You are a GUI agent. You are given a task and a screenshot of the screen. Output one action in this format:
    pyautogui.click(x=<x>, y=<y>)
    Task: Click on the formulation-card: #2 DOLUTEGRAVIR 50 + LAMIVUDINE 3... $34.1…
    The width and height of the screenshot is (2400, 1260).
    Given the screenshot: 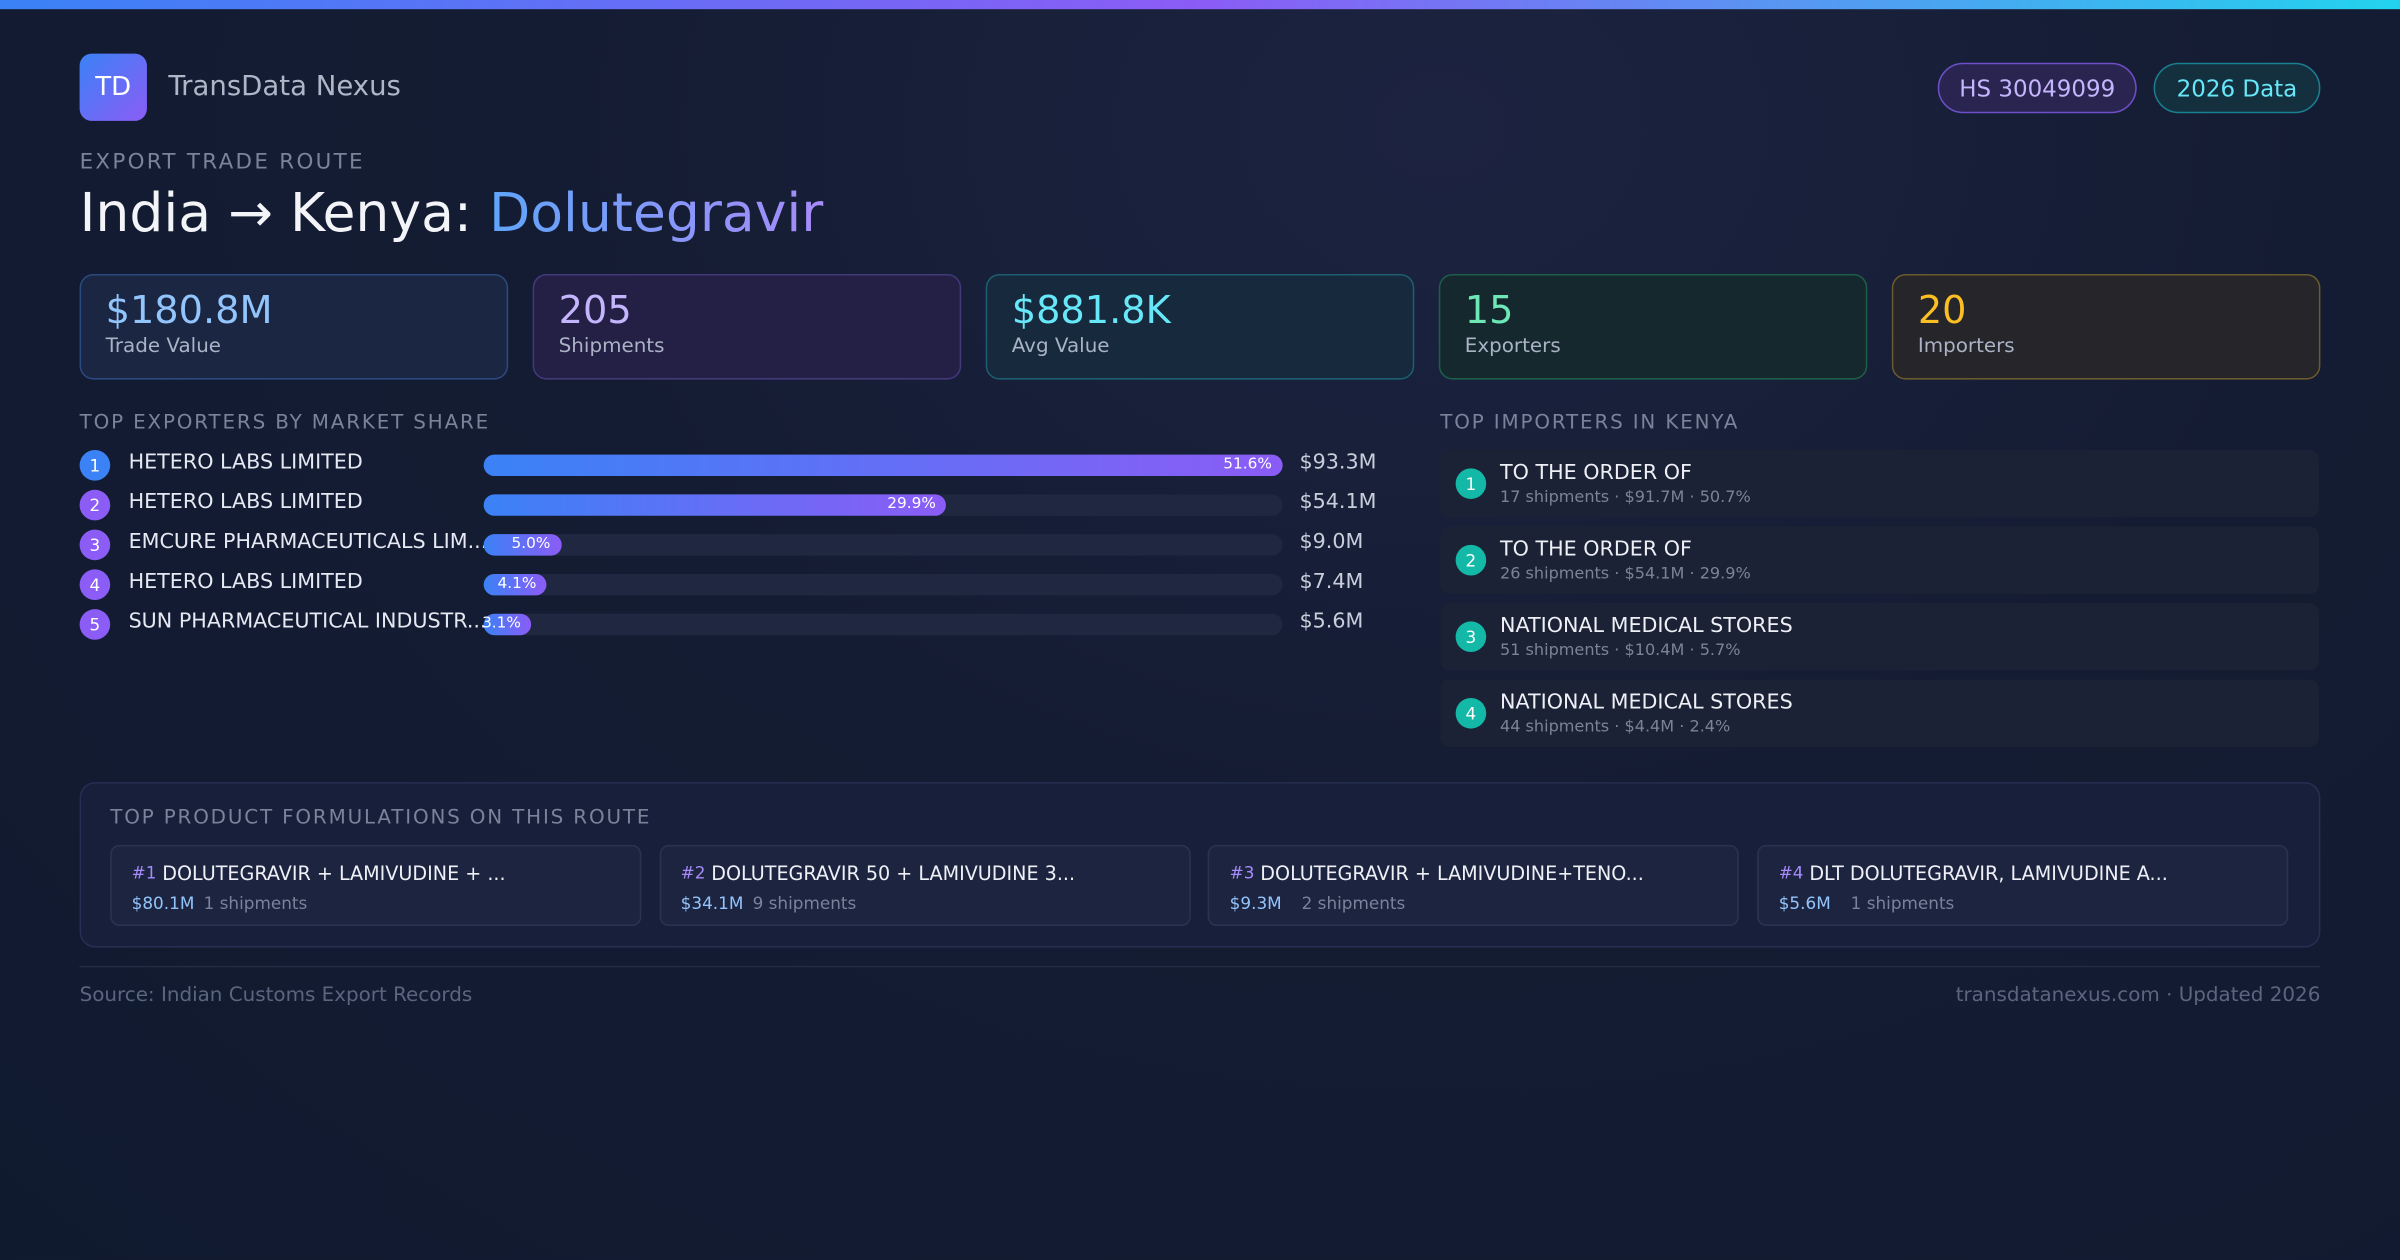 What is the action you would take?
    pyautogui.click(x=925, y=885)
    